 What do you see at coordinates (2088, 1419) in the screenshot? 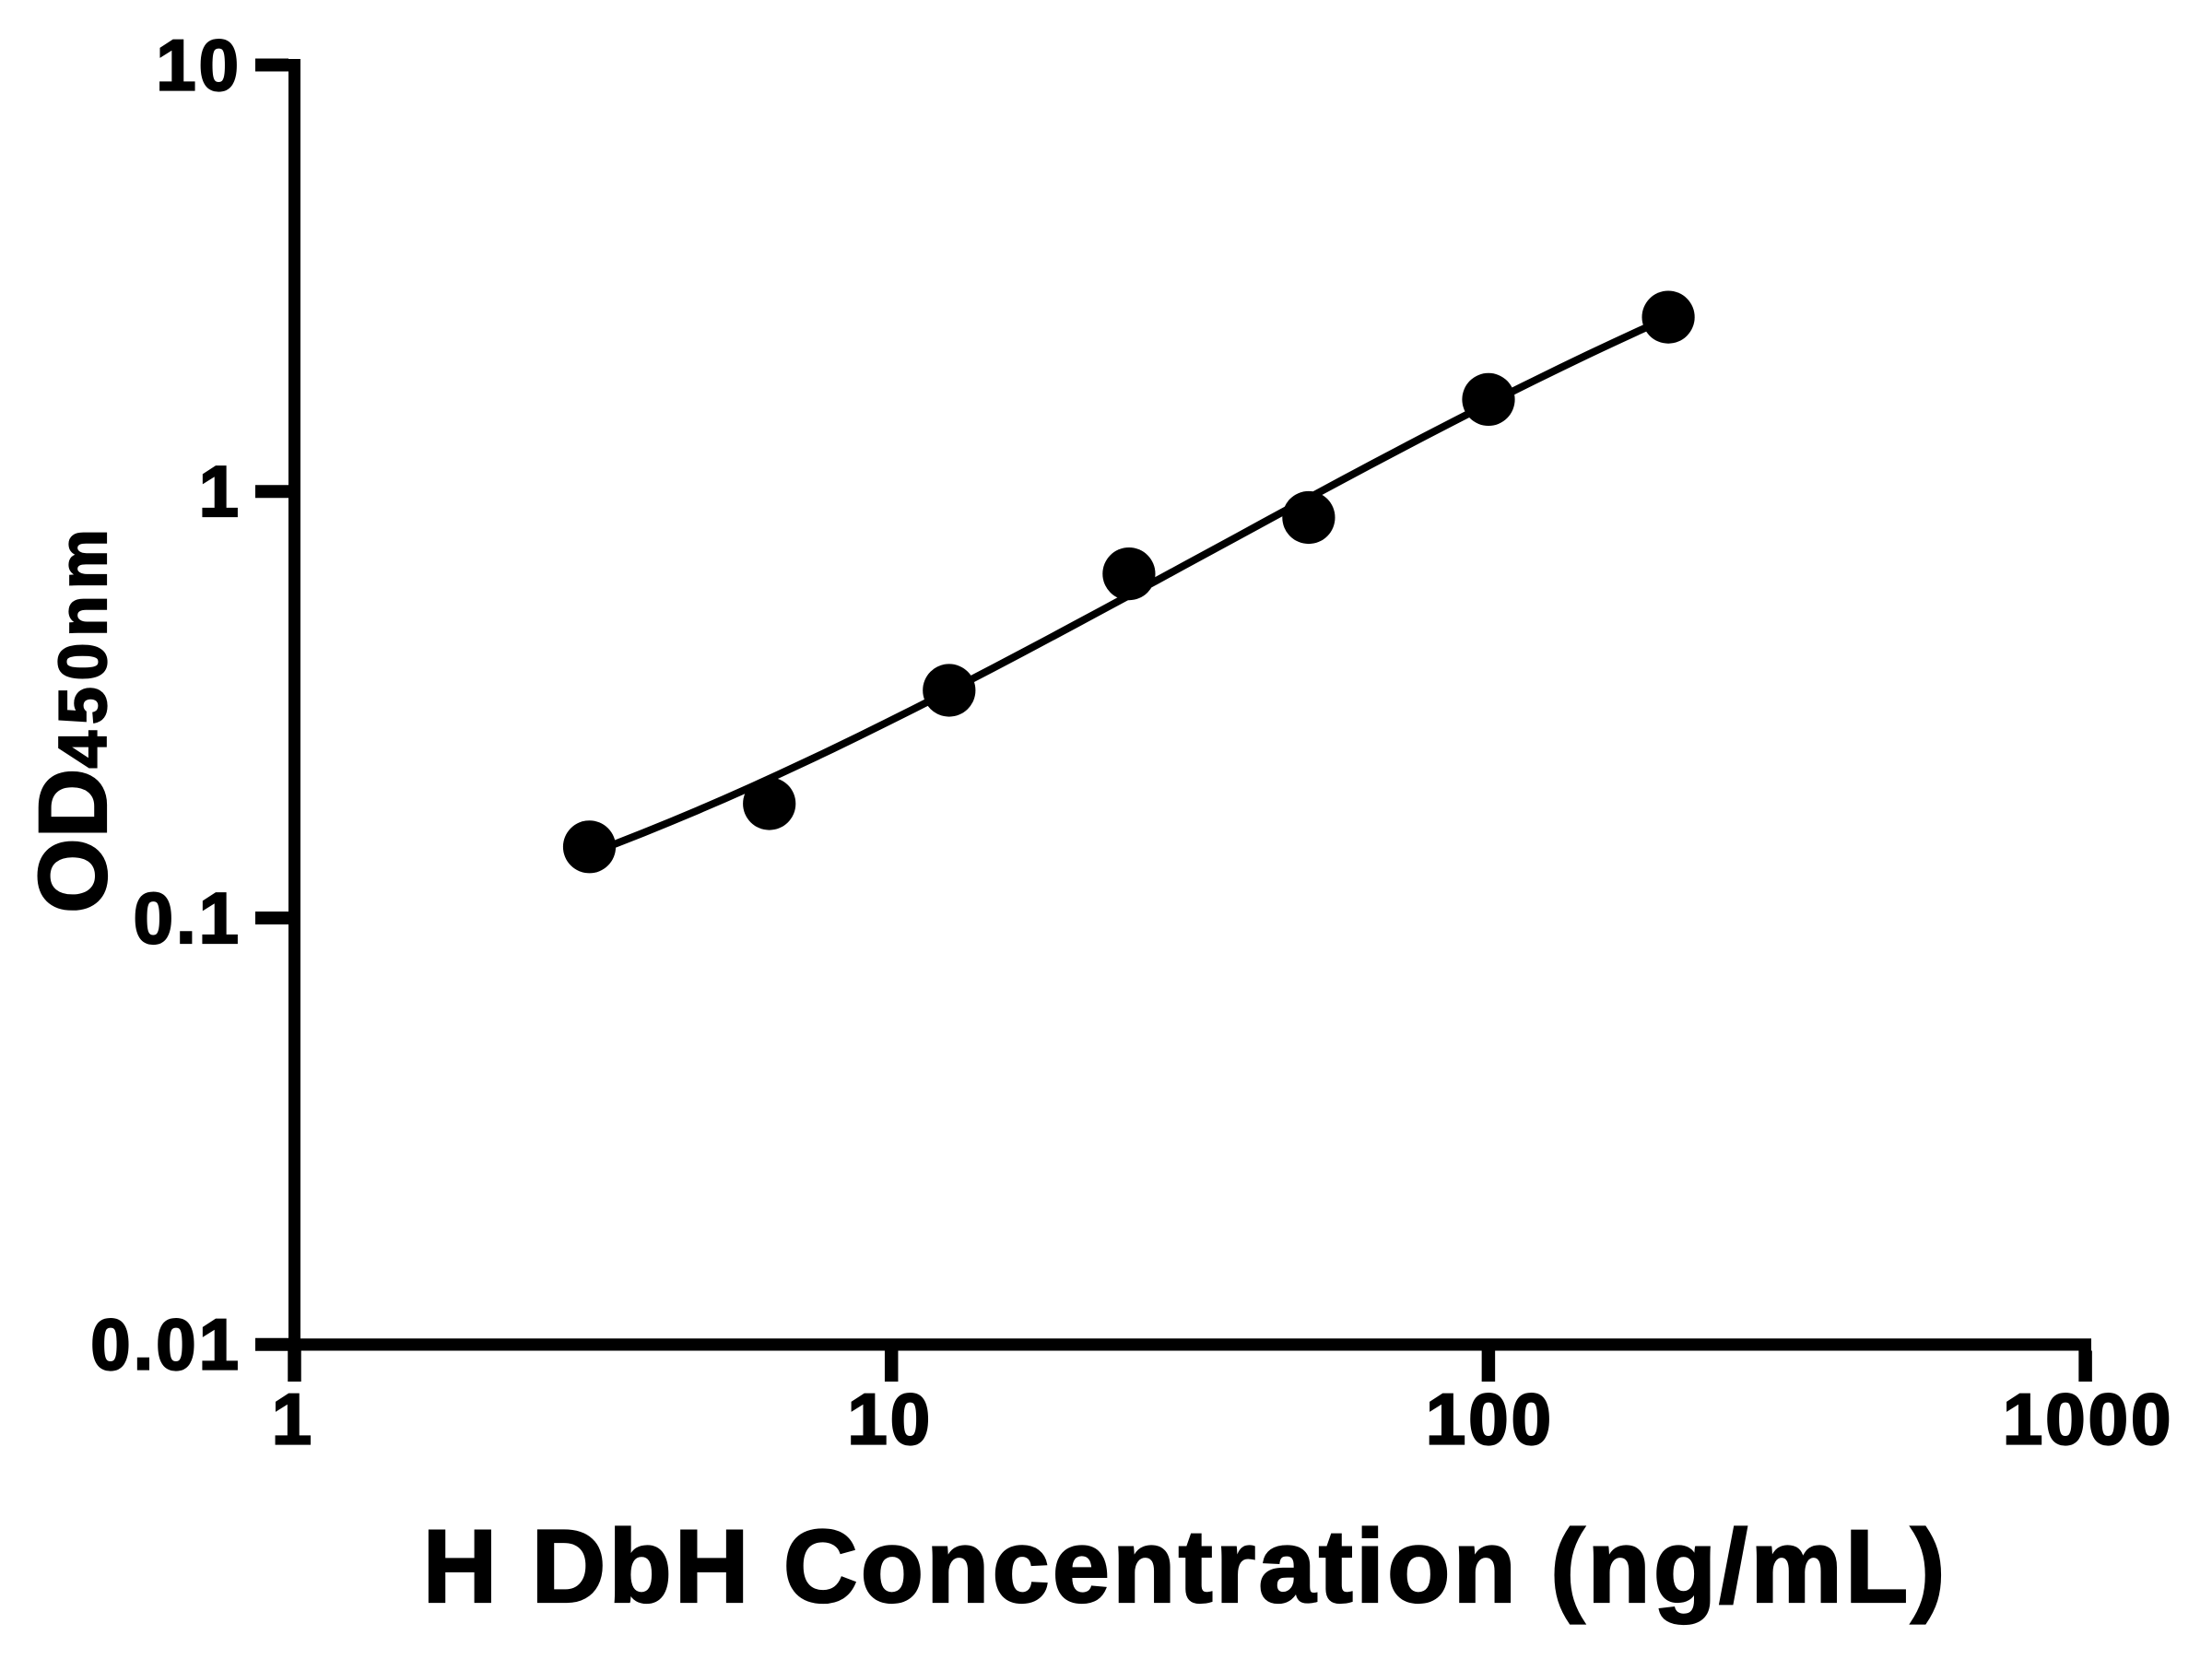
I see `svg-text: 1000` at bounding box center [2088, 1419].